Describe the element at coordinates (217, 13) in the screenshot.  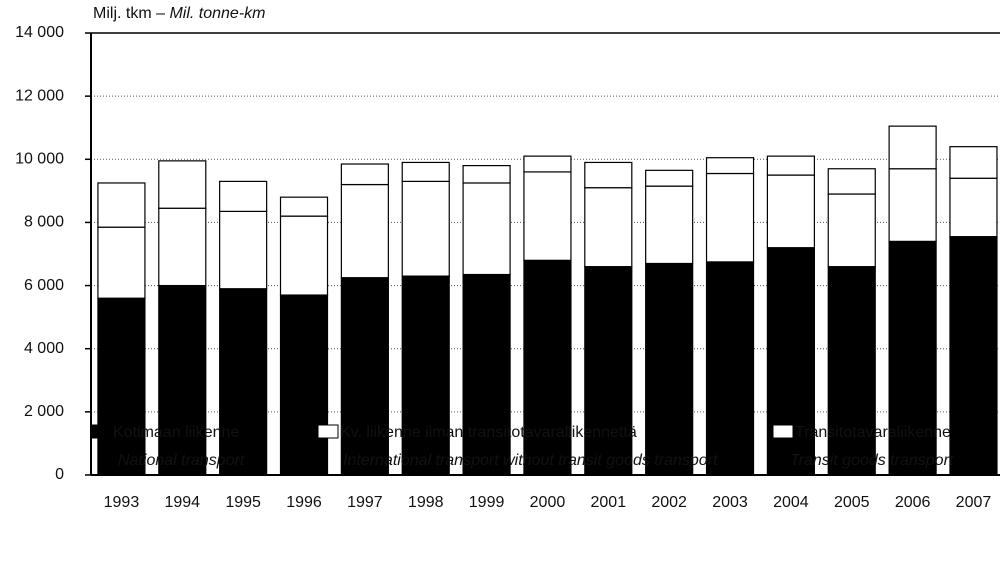
I see `y-label-en: Mil. tonne-km` at that location.